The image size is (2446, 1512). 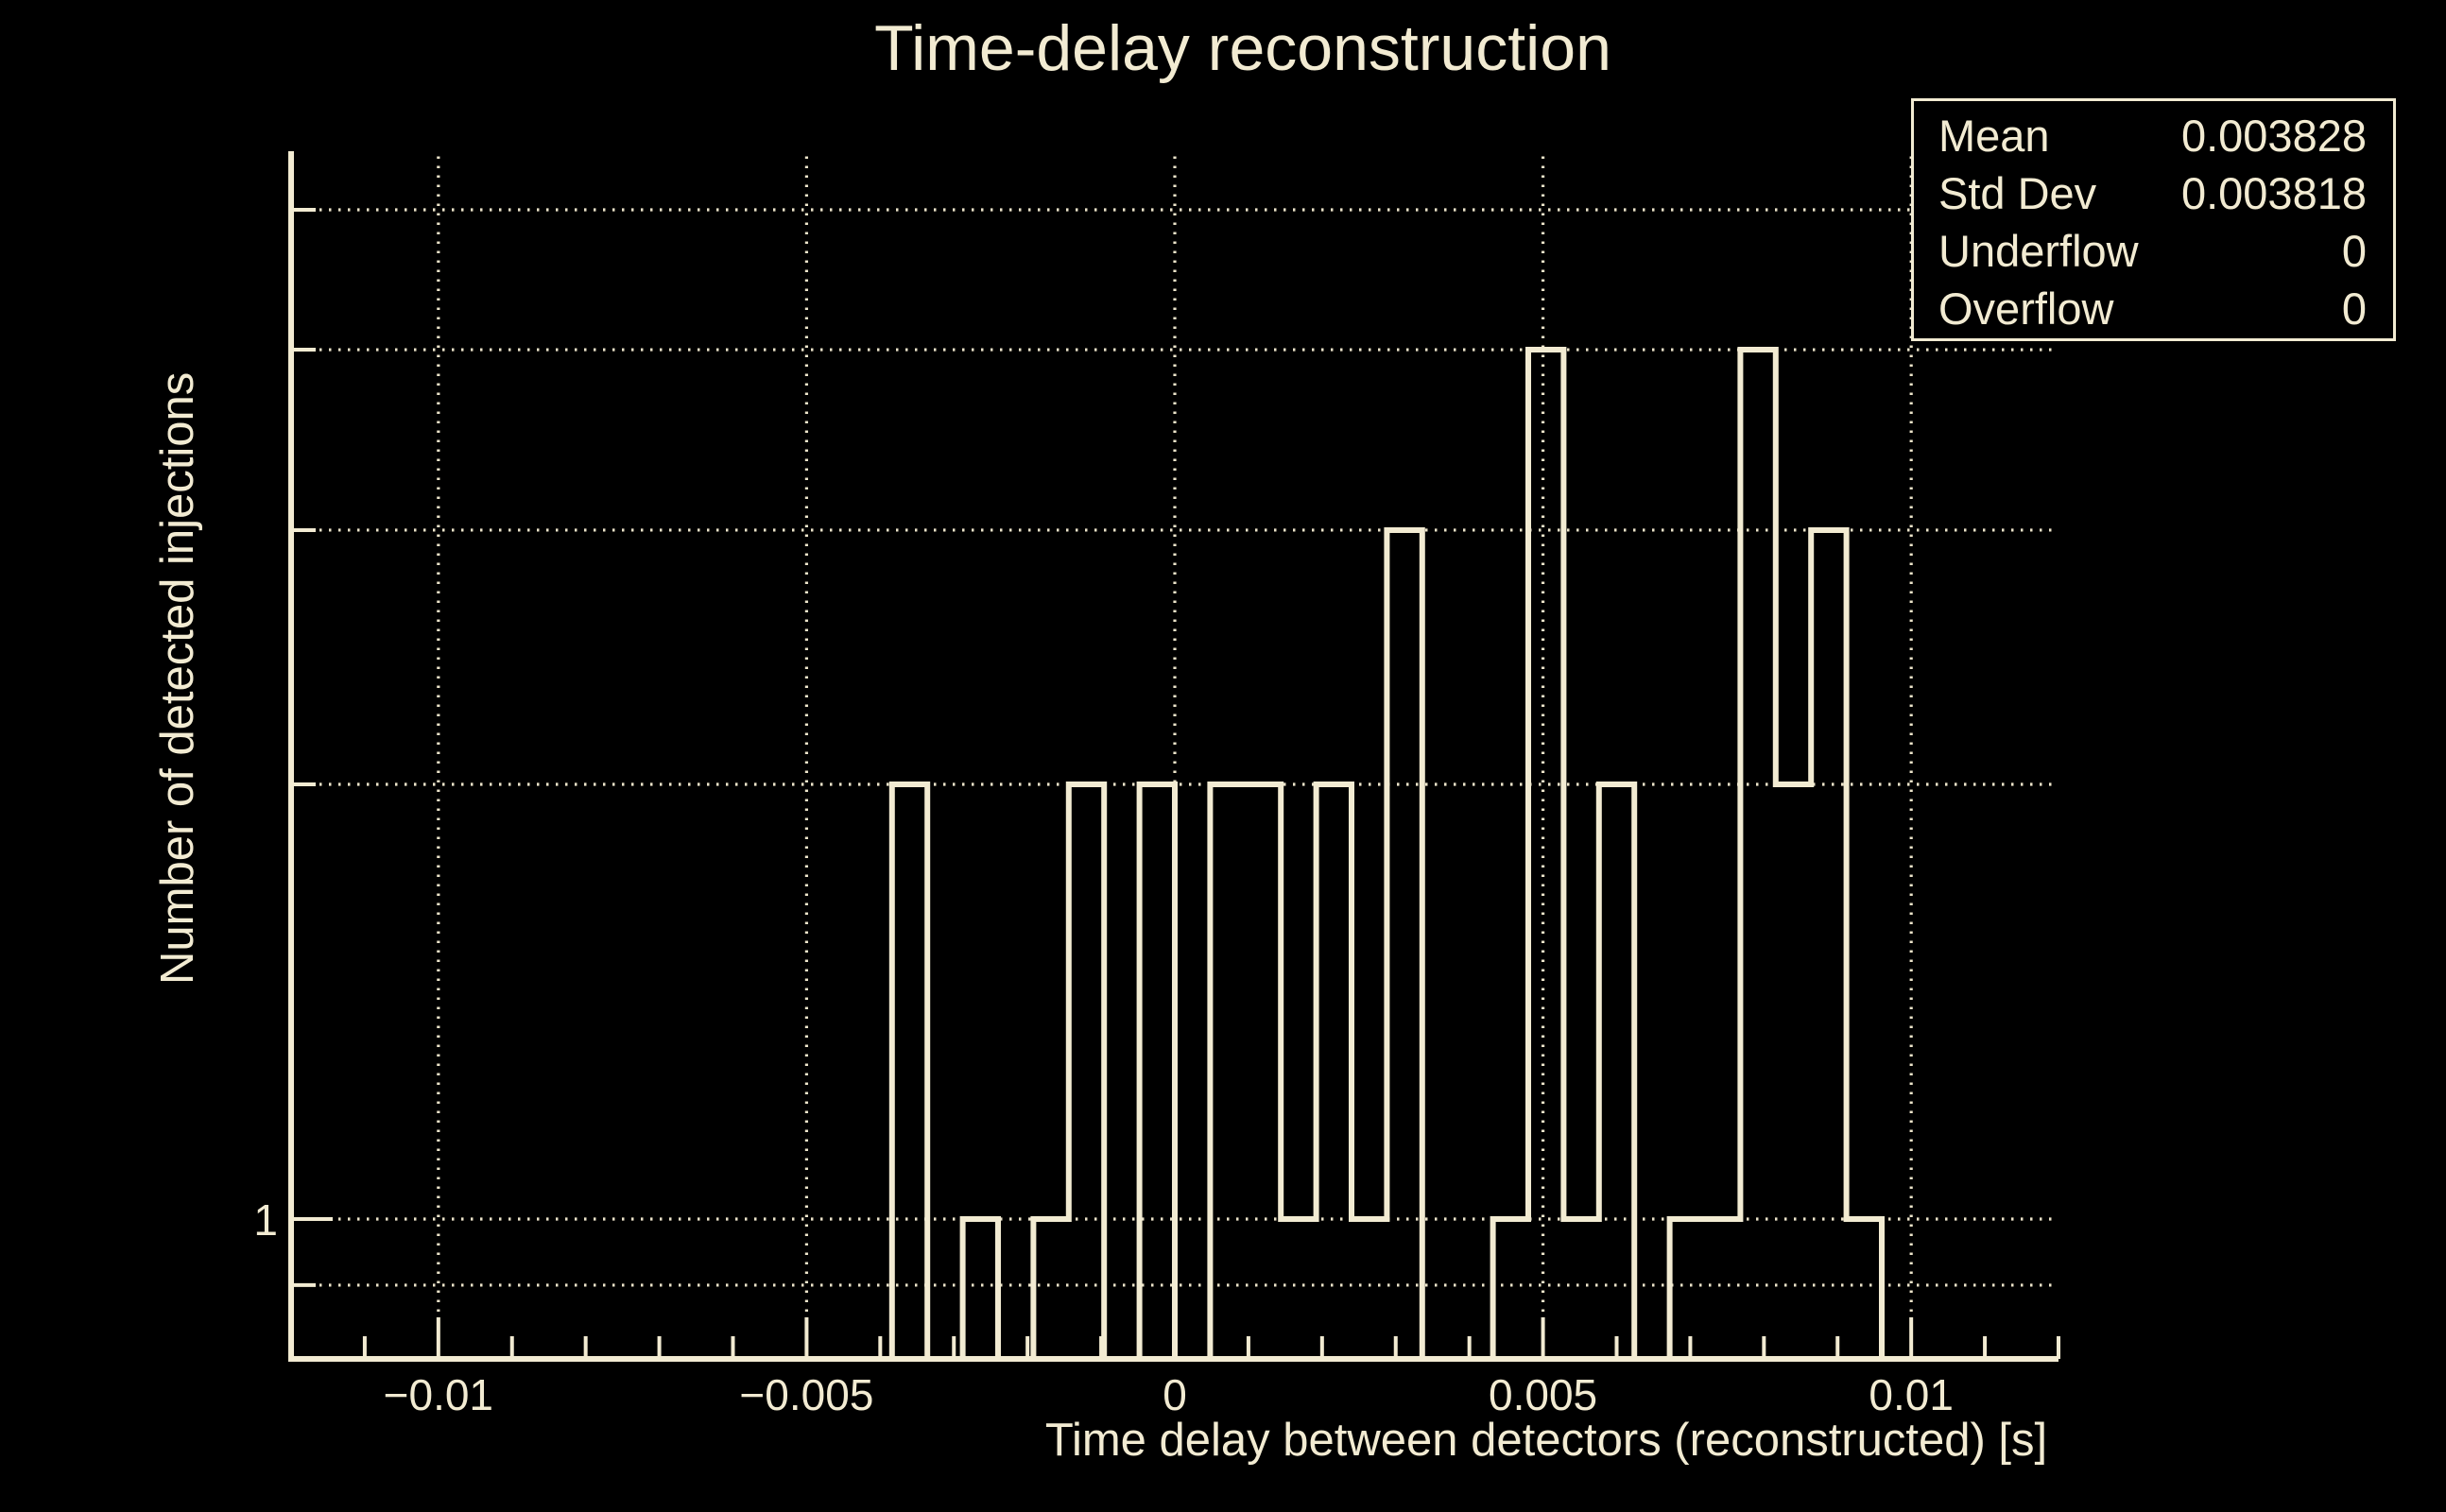 What do you see at coordinates (2152, 251) in the screenshot?
I see `stats-row-underflow: Underflow 0` at bounding box center [2152, 251].